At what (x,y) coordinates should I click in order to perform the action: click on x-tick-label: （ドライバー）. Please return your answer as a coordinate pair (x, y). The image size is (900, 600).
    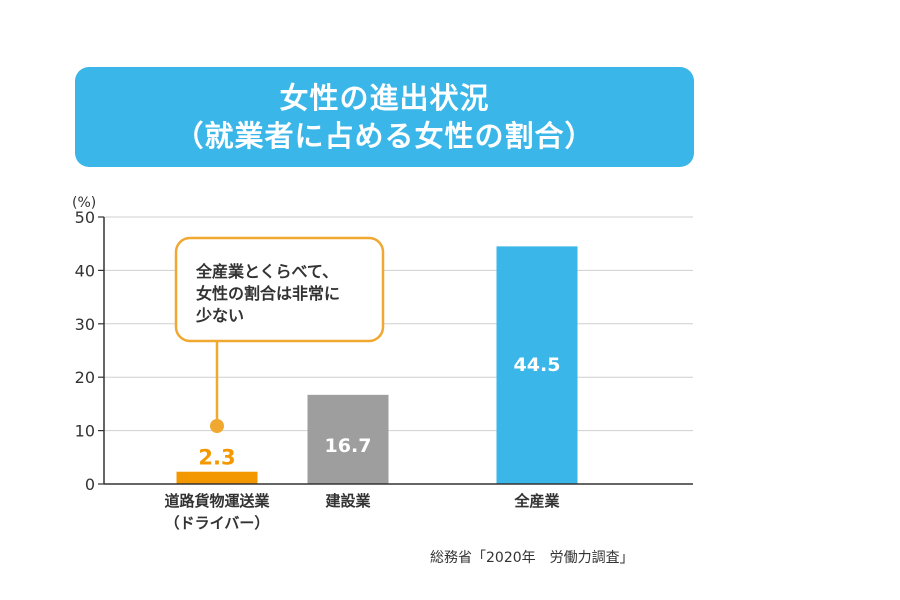
    Looking at the image, I should click on (217, 523).